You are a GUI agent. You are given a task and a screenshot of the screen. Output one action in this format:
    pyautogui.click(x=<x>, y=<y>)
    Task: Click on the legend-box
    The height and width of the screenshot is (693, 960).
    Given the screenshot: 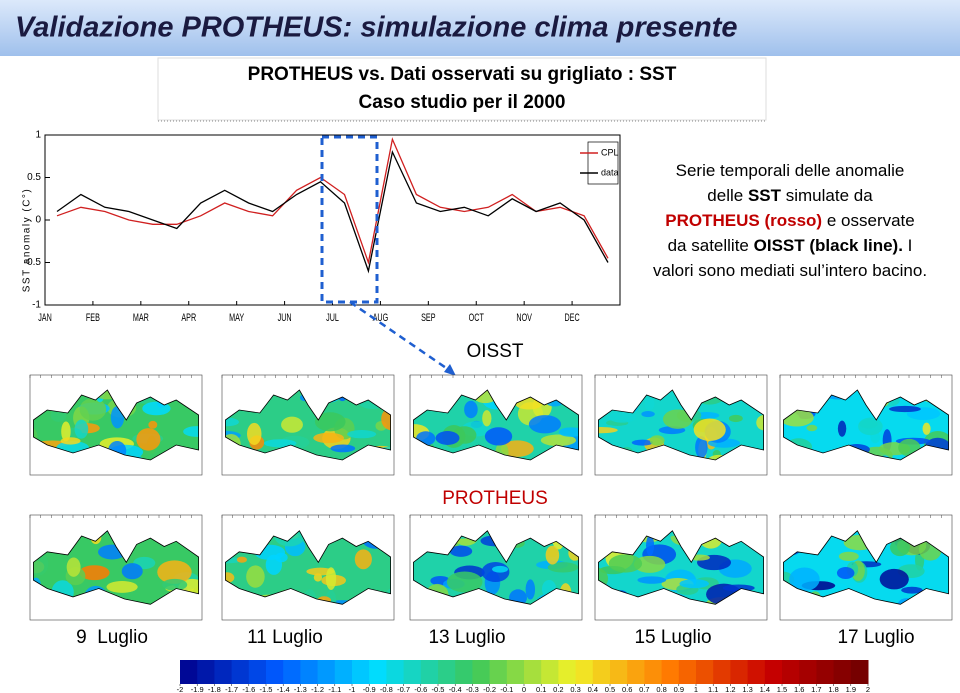 What is the action you would take?
    pyautogui.click(x=603, y=163)
    